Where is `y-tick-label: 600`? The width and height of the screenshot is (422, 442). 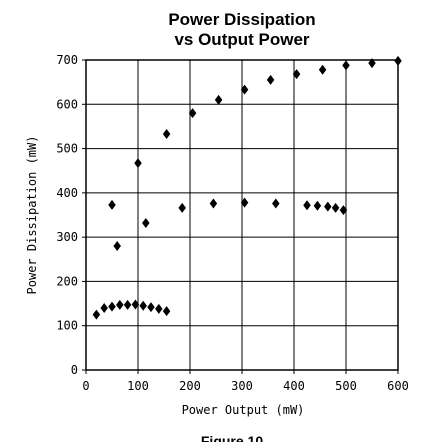 y-tick-label: 600 is located at coordinates (67, 104).